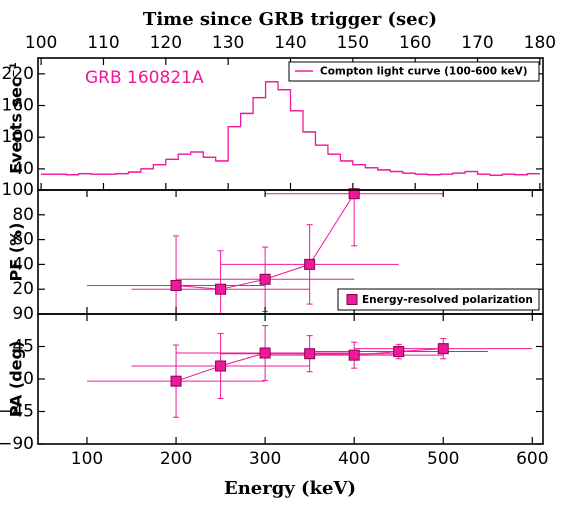 The width and height of the screenshot is (576, 512). I want to click on x-tick-label: 400, so click(354, 459).